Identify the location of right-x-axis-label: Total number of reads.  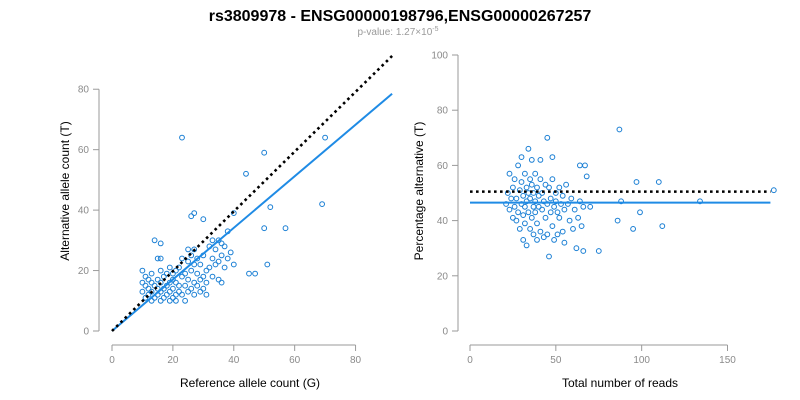
(620, 383).